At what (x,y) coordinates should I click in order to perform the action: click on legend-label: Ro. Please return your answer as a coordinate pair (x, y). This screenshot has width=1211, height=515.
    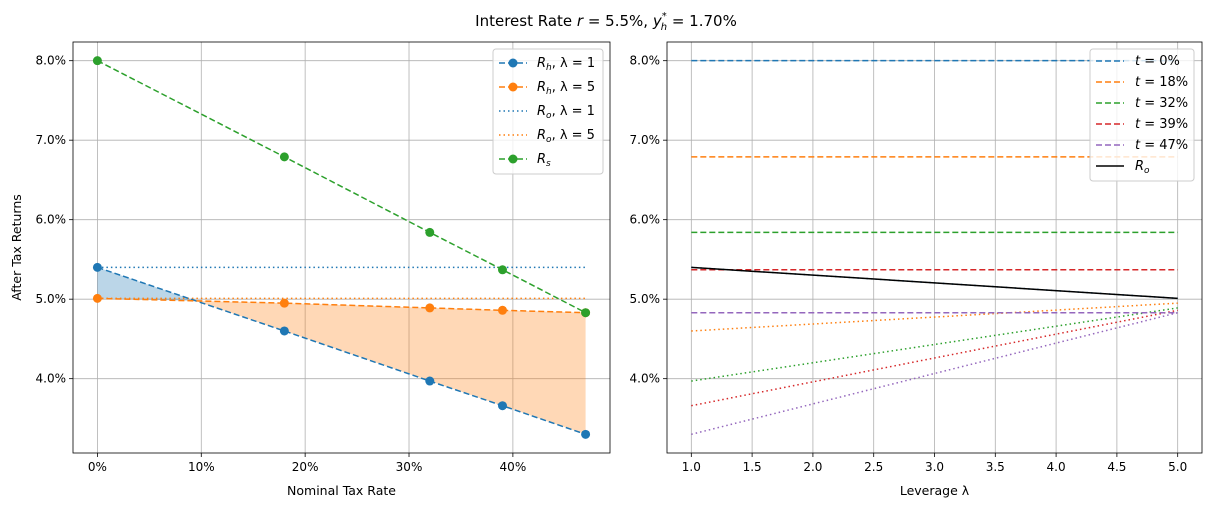
    Looking at the image, I should click on (1142, 167).